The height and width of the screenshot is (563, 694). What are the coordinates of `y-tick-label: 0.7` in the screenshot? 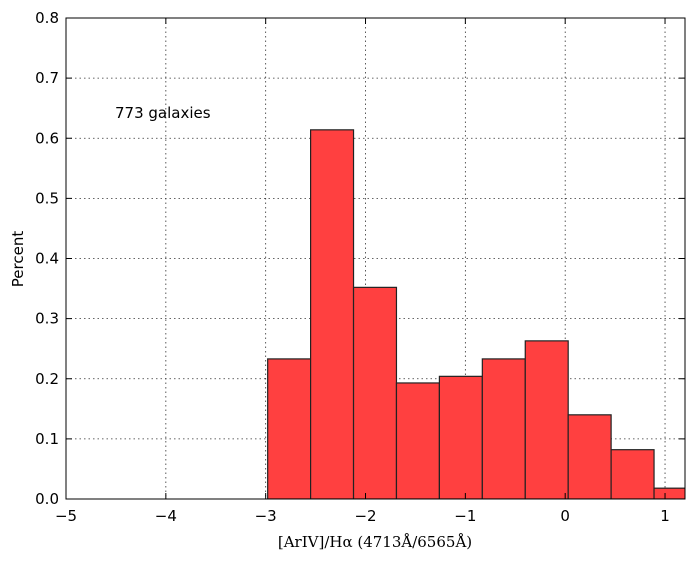 It's located at (47, 78).